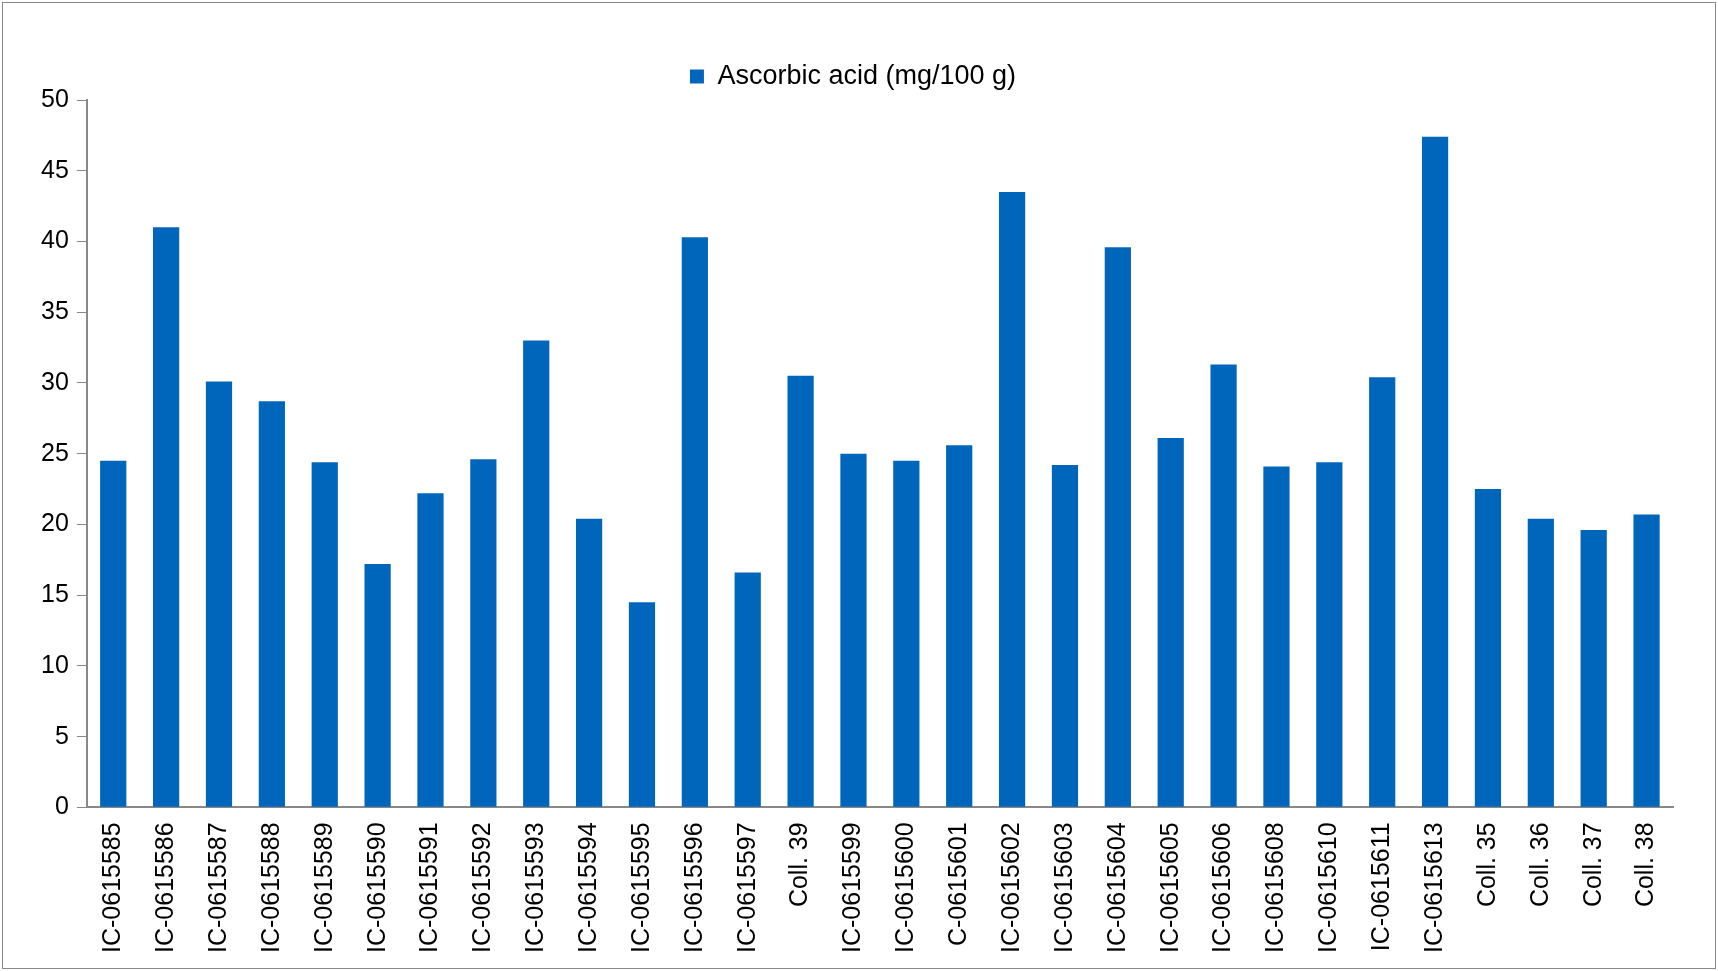 The height and width of the screenshot is (971, 1718). Describe the element at coordinates (55, 663) in the screenshot. I see `y-tick-label: 10` at that location.